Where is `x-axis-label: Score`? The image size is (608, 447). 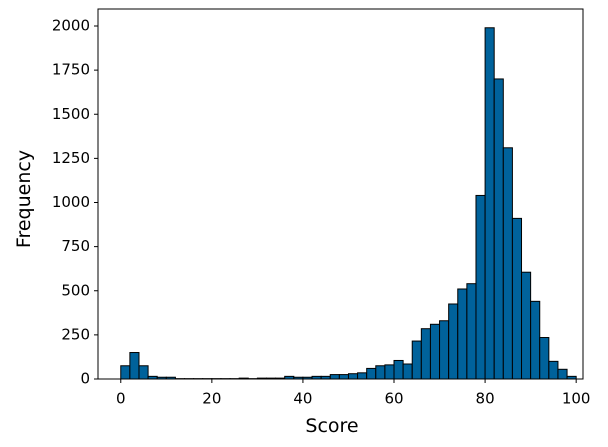
x-axis-label: Score is located at coordinates (331, 426).